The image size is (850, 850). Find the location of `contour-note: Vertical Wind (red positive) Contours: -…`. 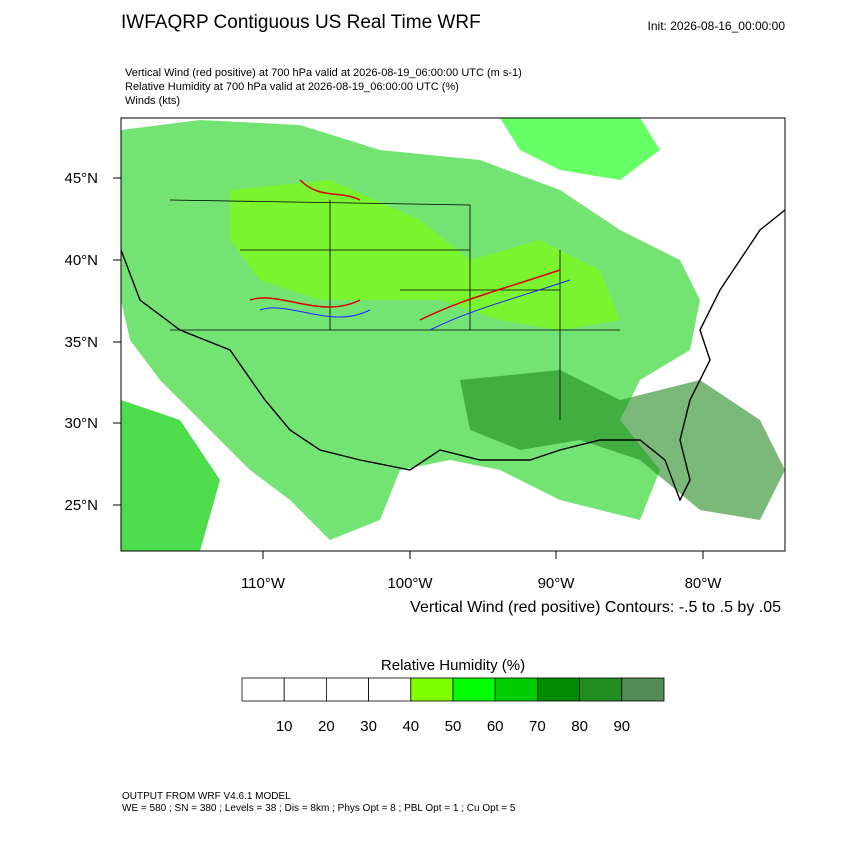

contour-note: Vertical Wind (red positive) Contours: -… is located at coordinates (595, 607).